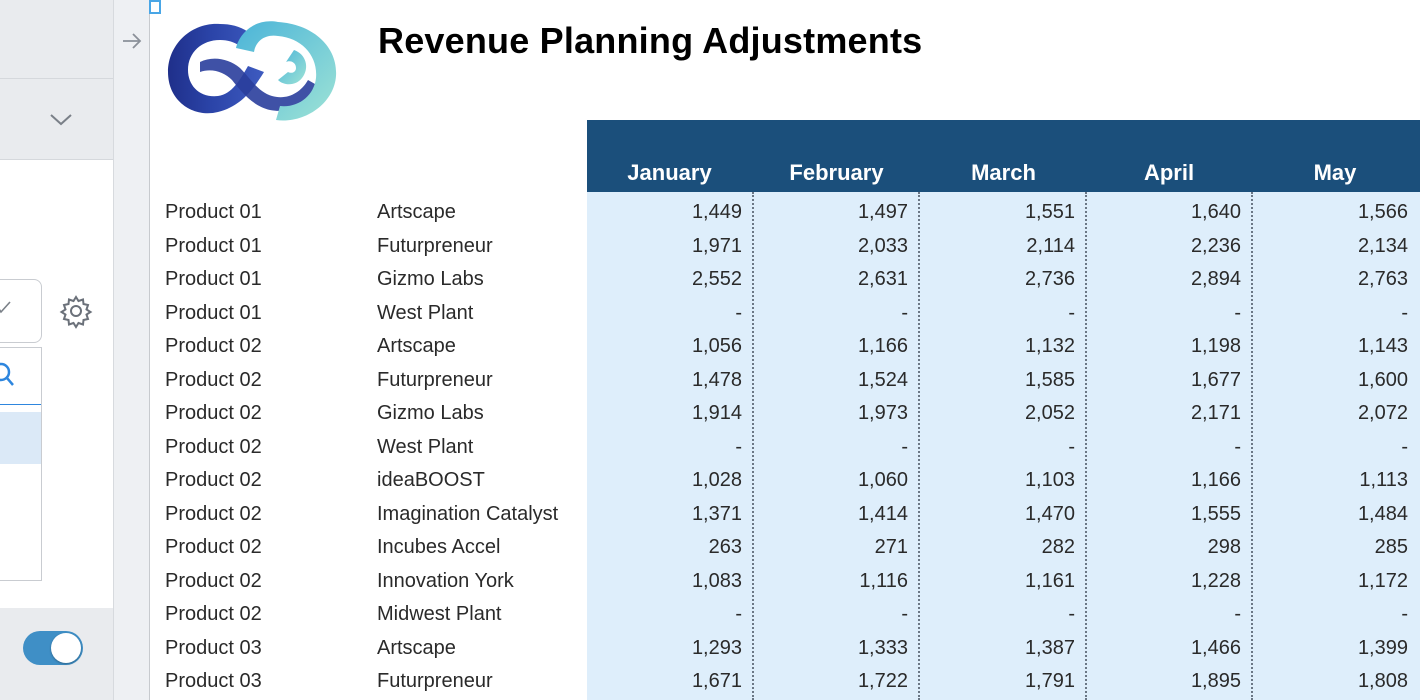  I want to click on row-value-cell: 1,971, so click(716, 245).